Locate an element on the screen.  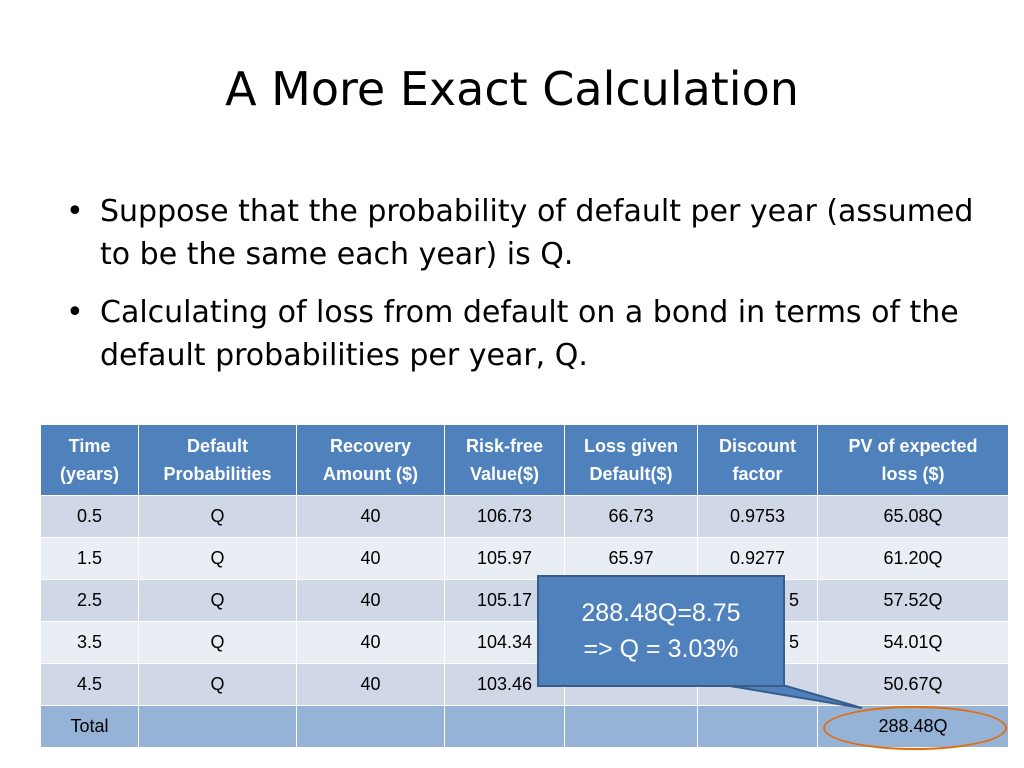
cell-pv-expected-loss: 61.20Q is located at coordinates (913, 558).